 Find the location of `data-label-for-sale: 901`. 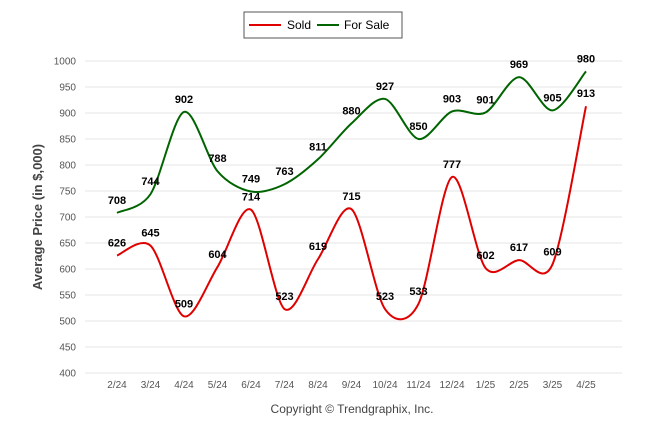

data-label-for-sale: 901 is located at coordinates (485, 100).